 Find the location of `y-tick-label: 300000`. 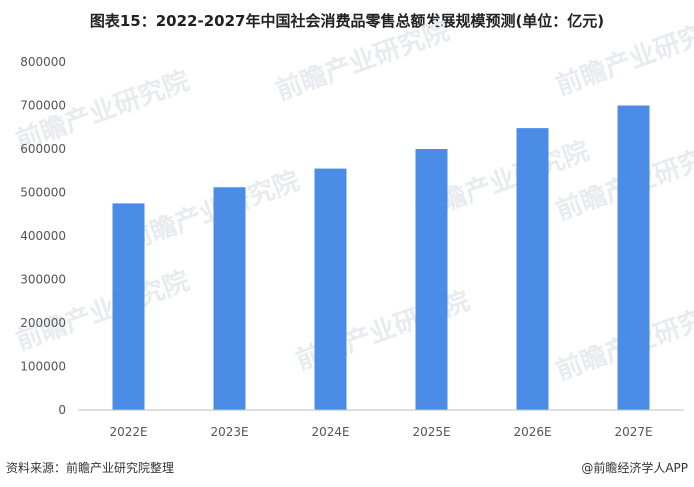

y-tick-label: 300000 is located at coordinates (43, 280).